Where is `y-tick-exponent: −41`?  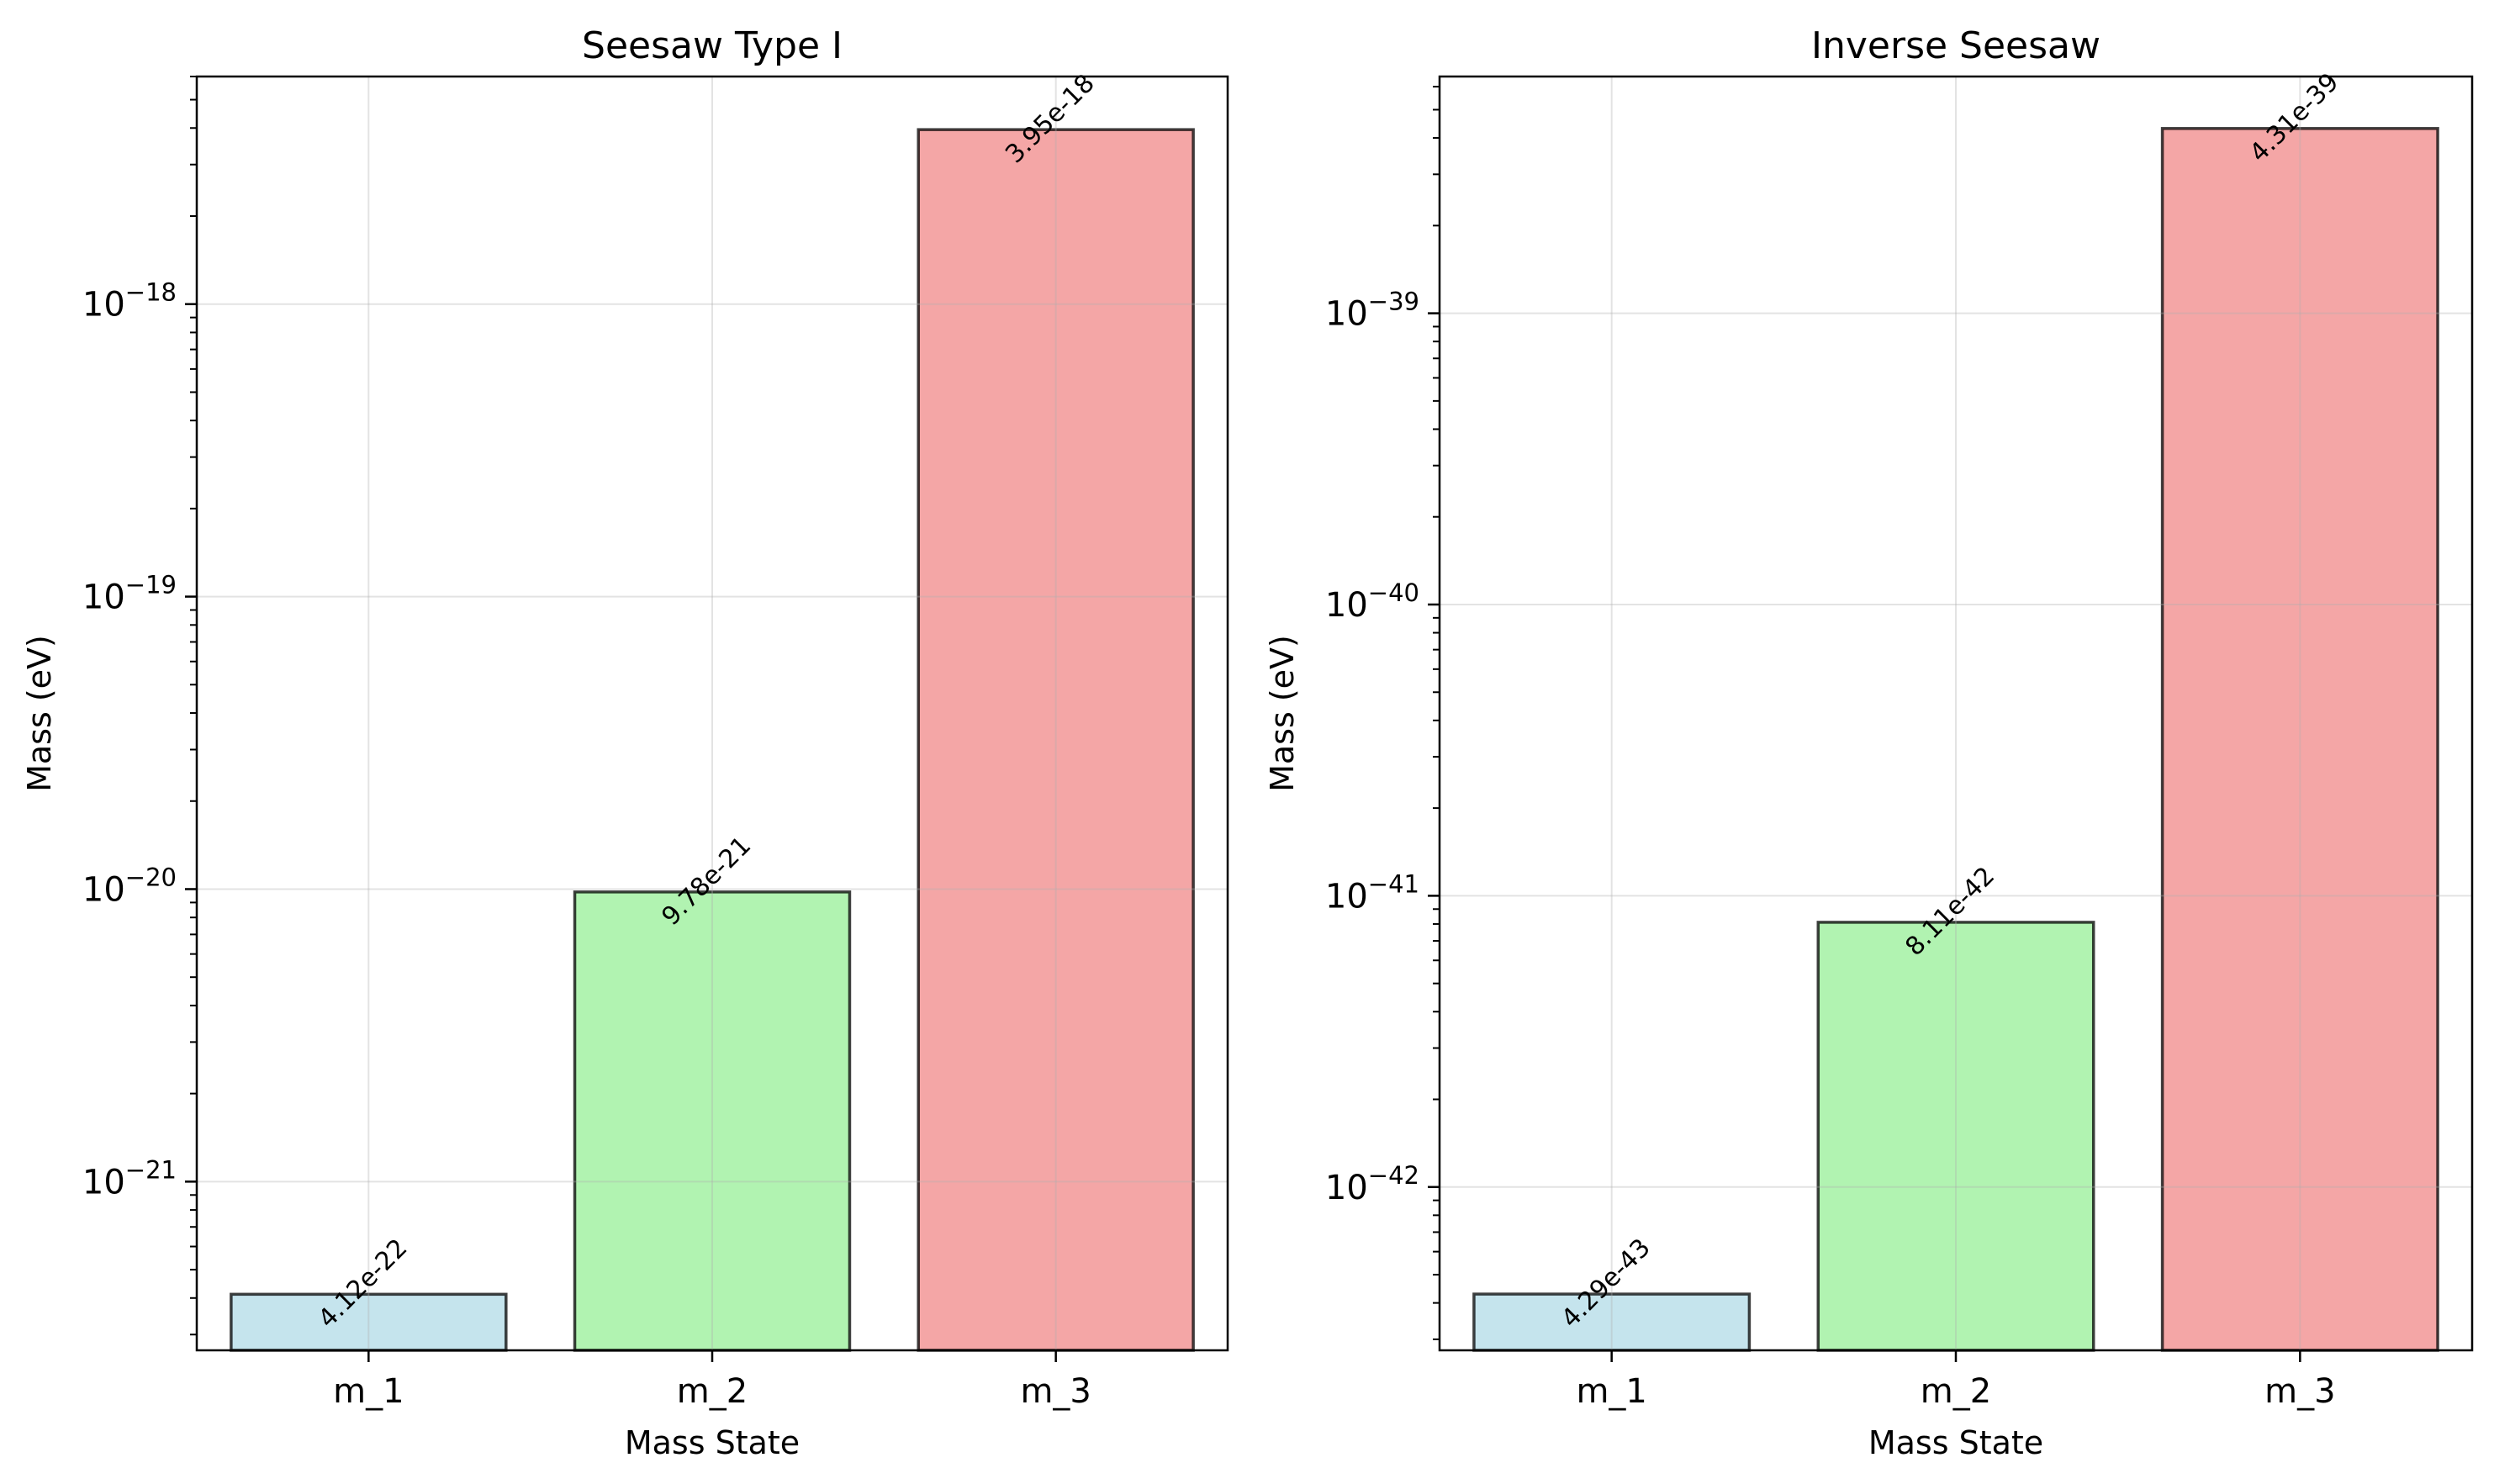
y-tick-exponent: −41 is located at coordinates (1394, 883).